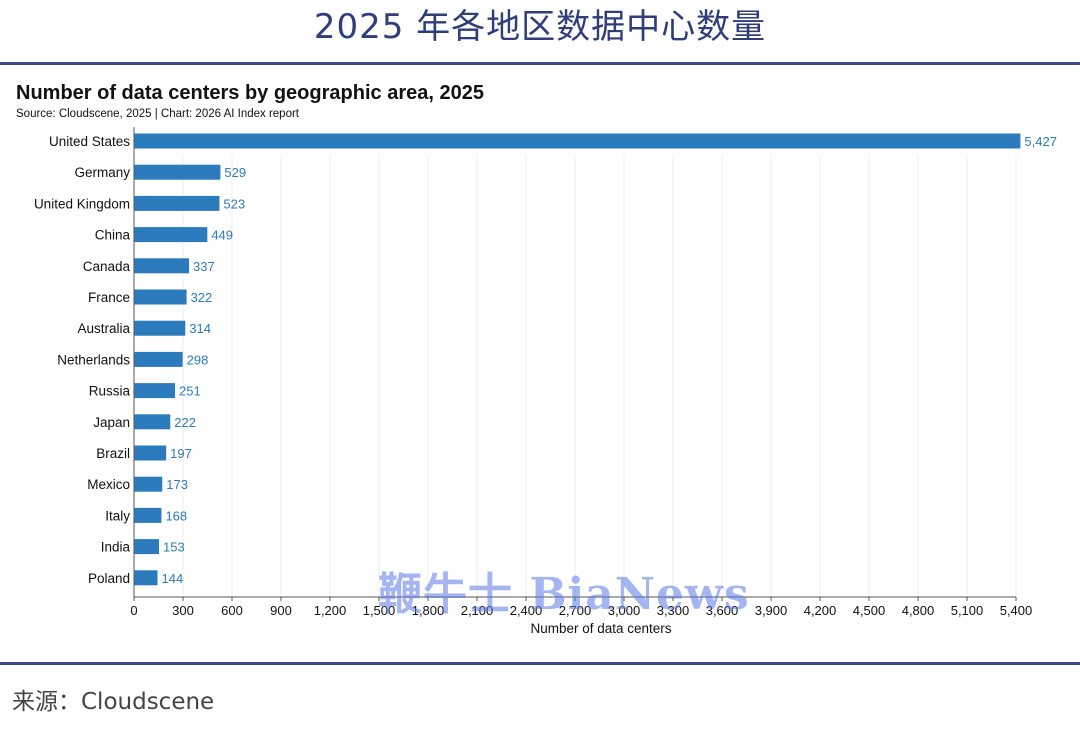  What do you see at coordinates (93, 359) in the screenshot?
I see `category-label: Netherlands` at bounding box center [93, 359].